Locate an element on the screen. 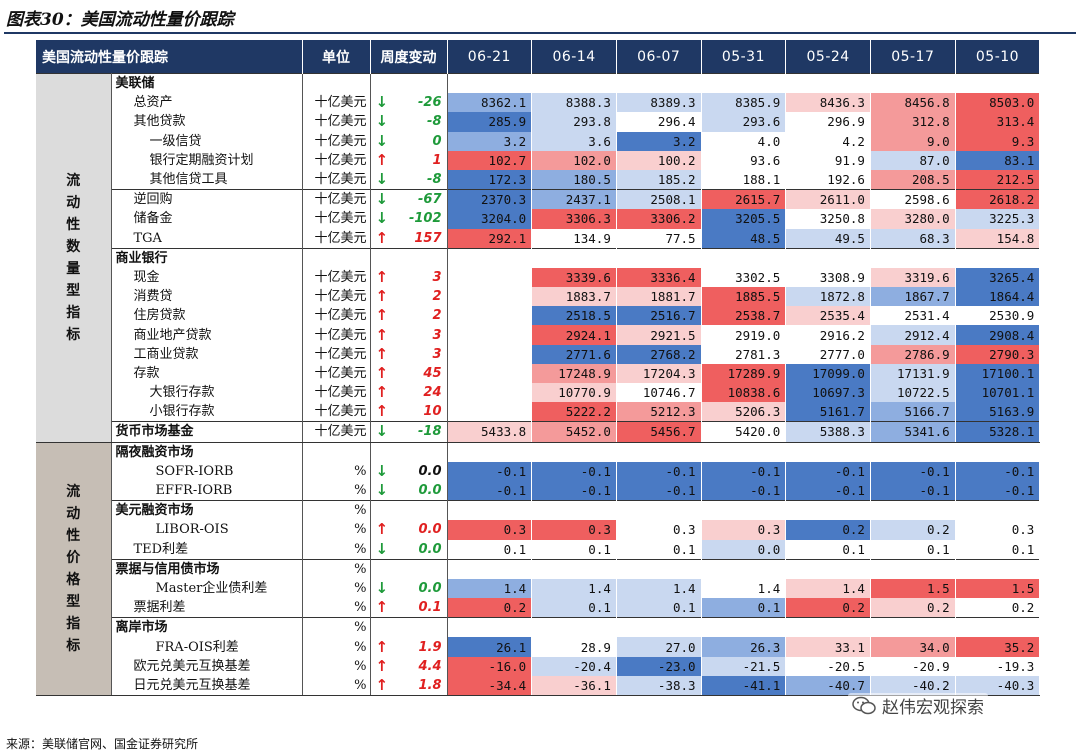 The width and height of the screenshot is (1080, 755). value-cell: -23.0 is located at coordinates (659, 666).